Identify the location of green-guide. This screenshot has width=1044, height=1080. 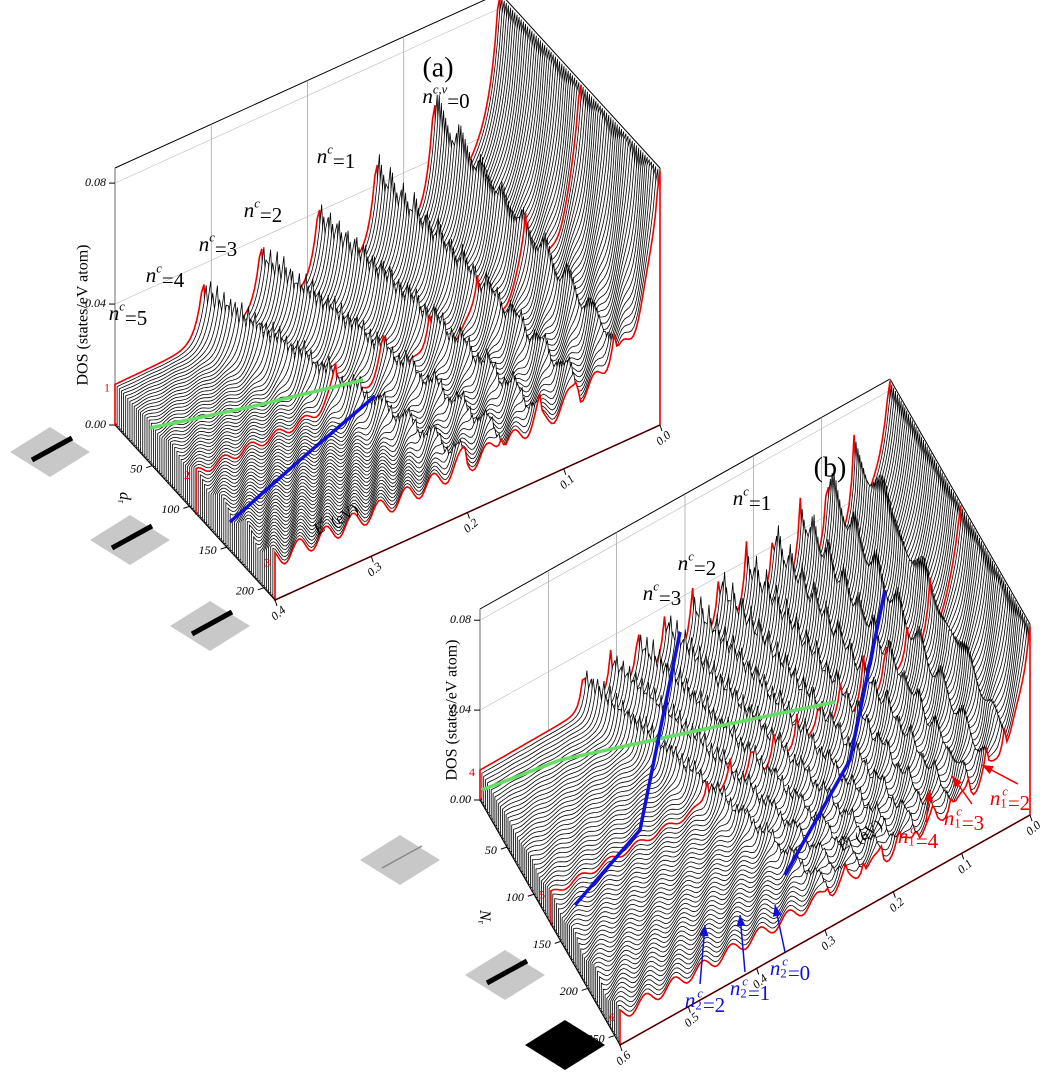
(256, 404).